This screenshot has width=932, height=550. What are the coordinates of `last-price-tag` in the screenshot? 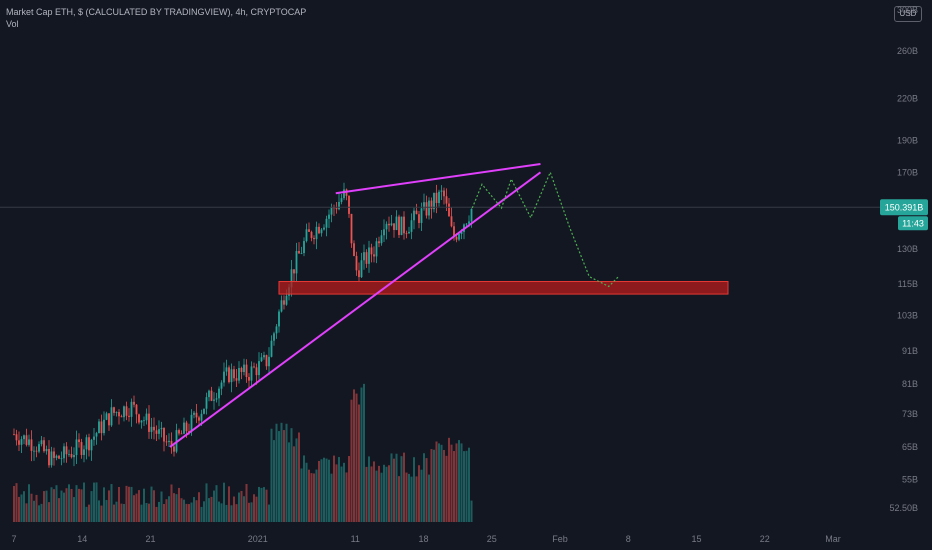 It's located at (904, 207).